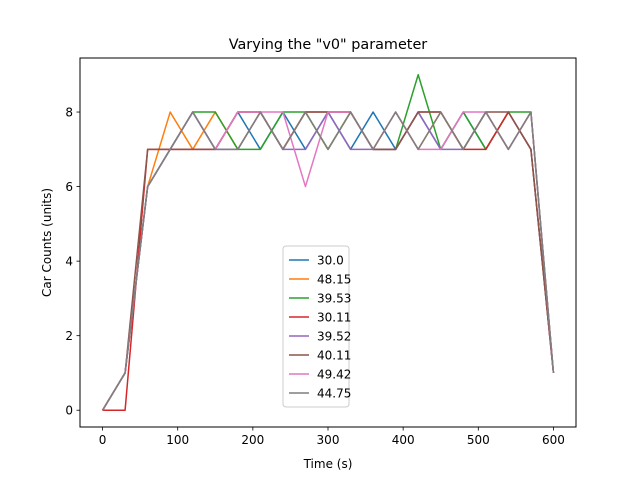  I want to click on y-tick-label: 2, so click(69, 336).